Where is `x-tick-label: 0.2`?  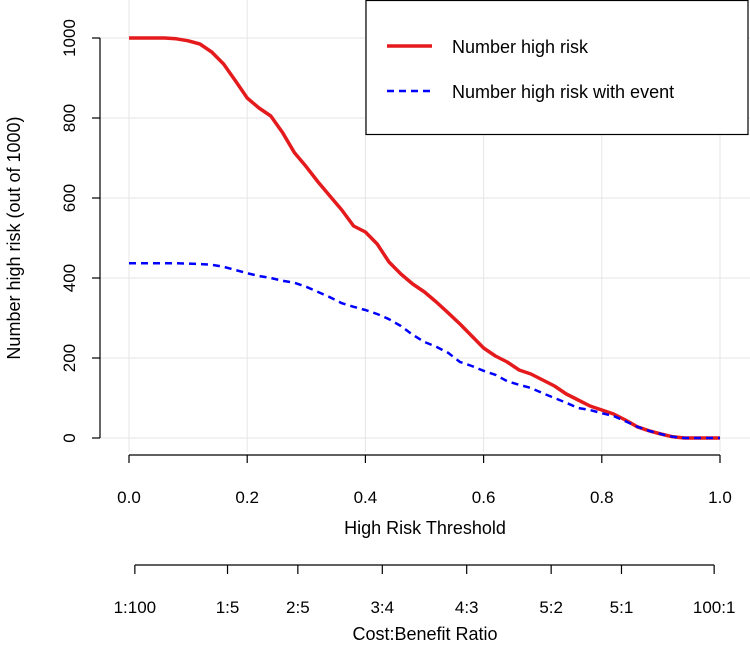 x-tick-label: 0.2 is located at coordinates (247, 497).